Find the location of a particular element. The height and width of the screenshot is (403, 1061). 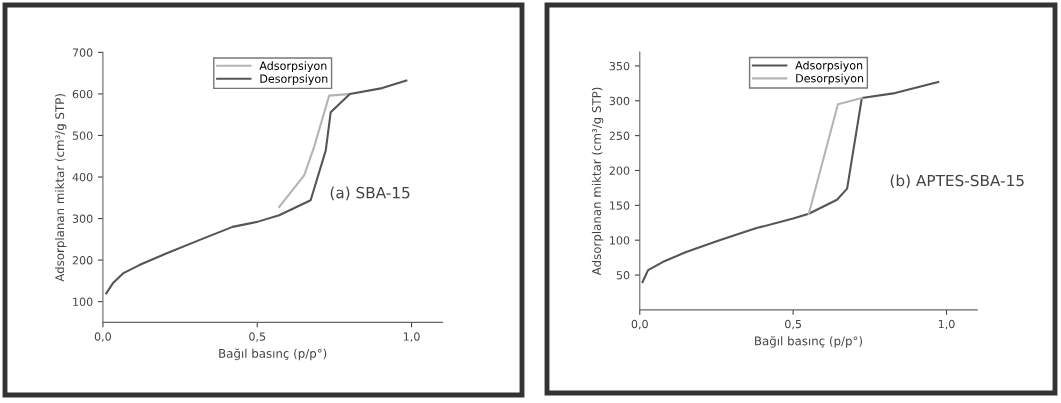

y-tick-label: 250 is located at coordinates (619, 136).